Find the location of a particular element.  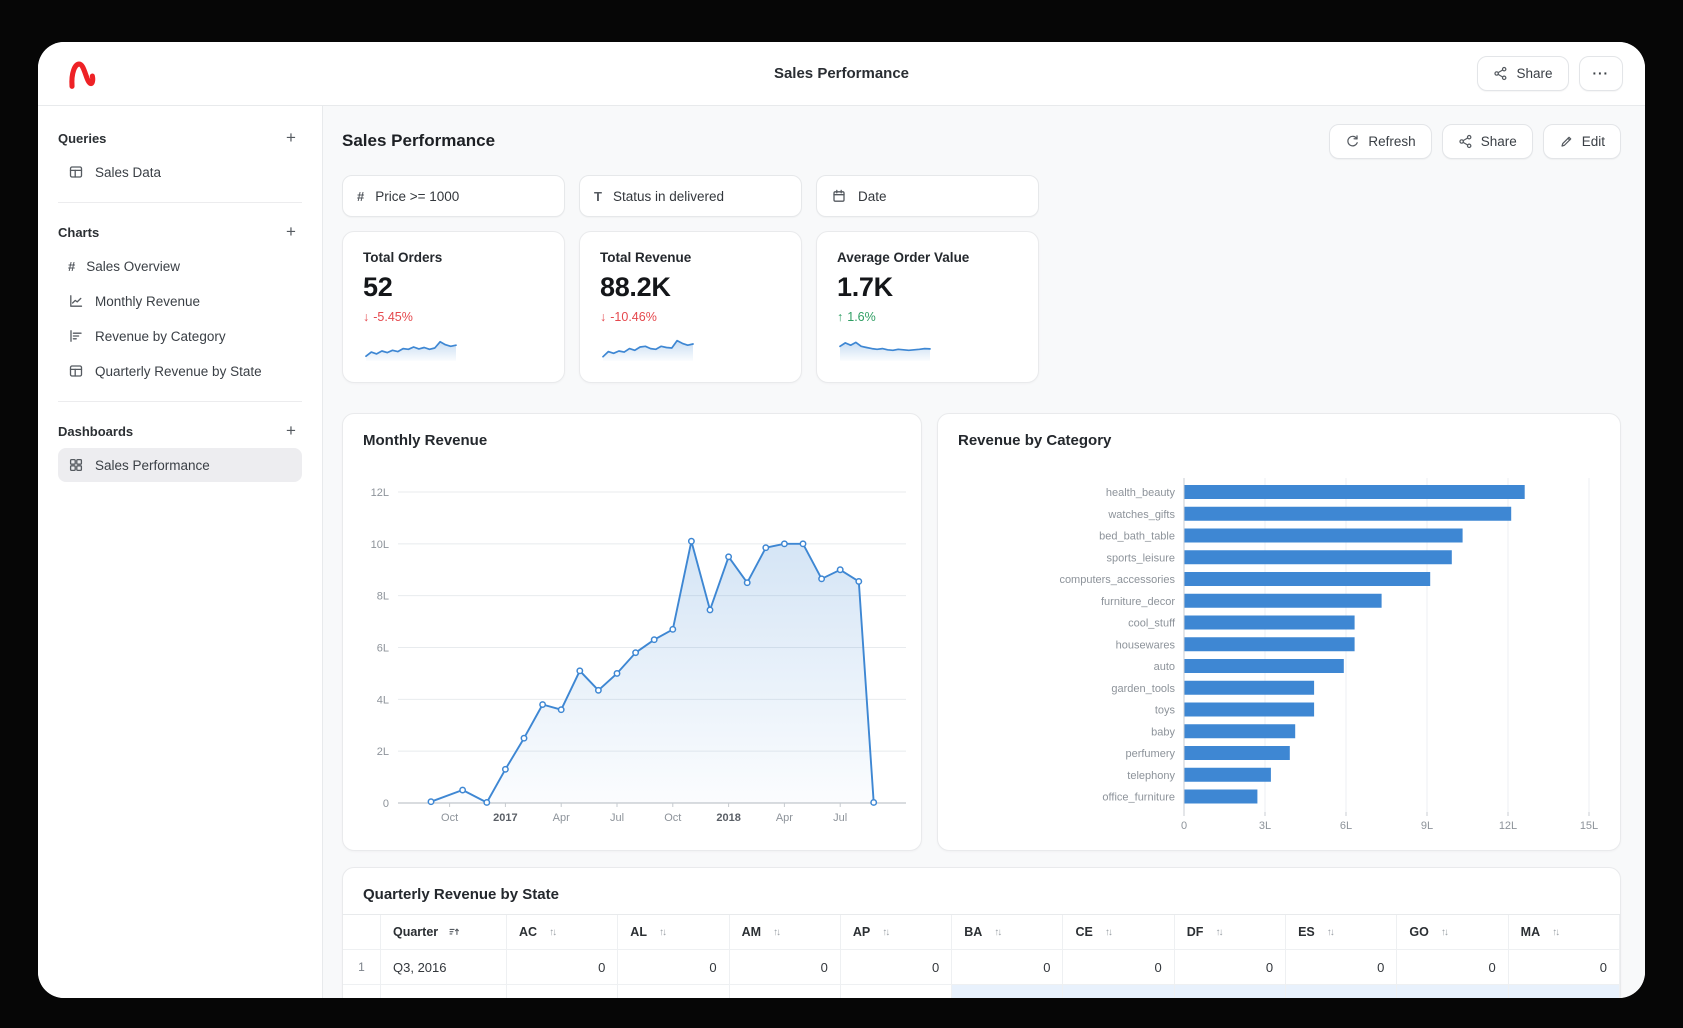

add-queries-button: + is located at coordinates (291, 137).